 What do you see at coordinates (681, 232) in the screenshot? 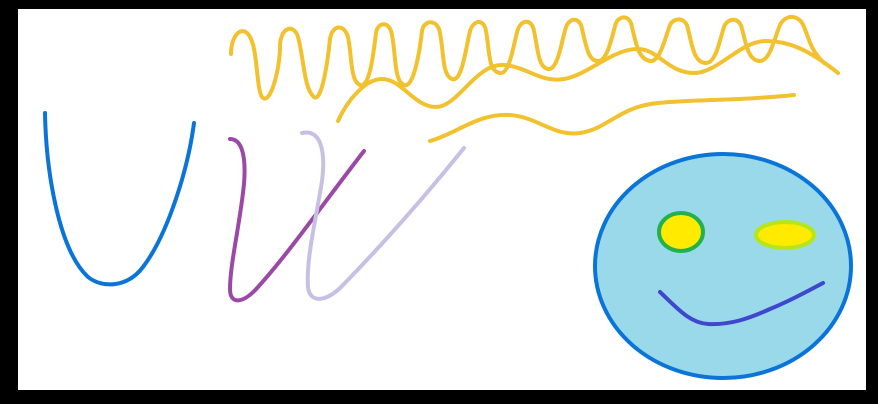
I see `left-eye` at bounding box center [681, 232].